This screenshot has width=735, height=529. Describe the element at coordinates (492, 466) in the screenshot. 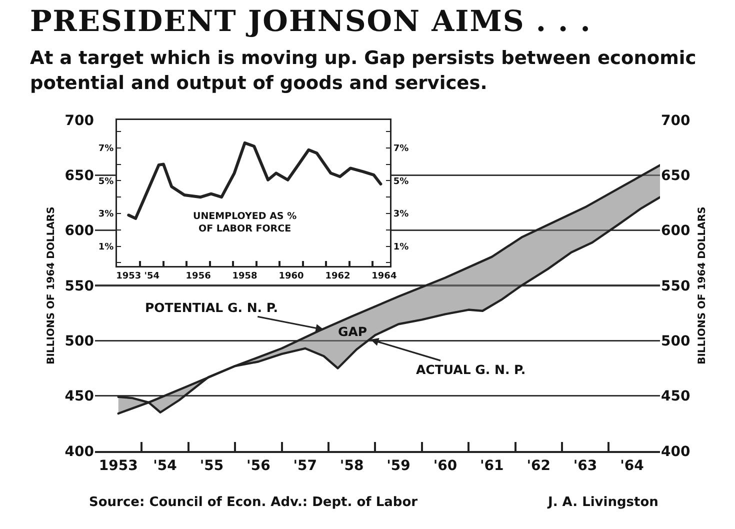

I see `x-tick-label: '61` at that location.